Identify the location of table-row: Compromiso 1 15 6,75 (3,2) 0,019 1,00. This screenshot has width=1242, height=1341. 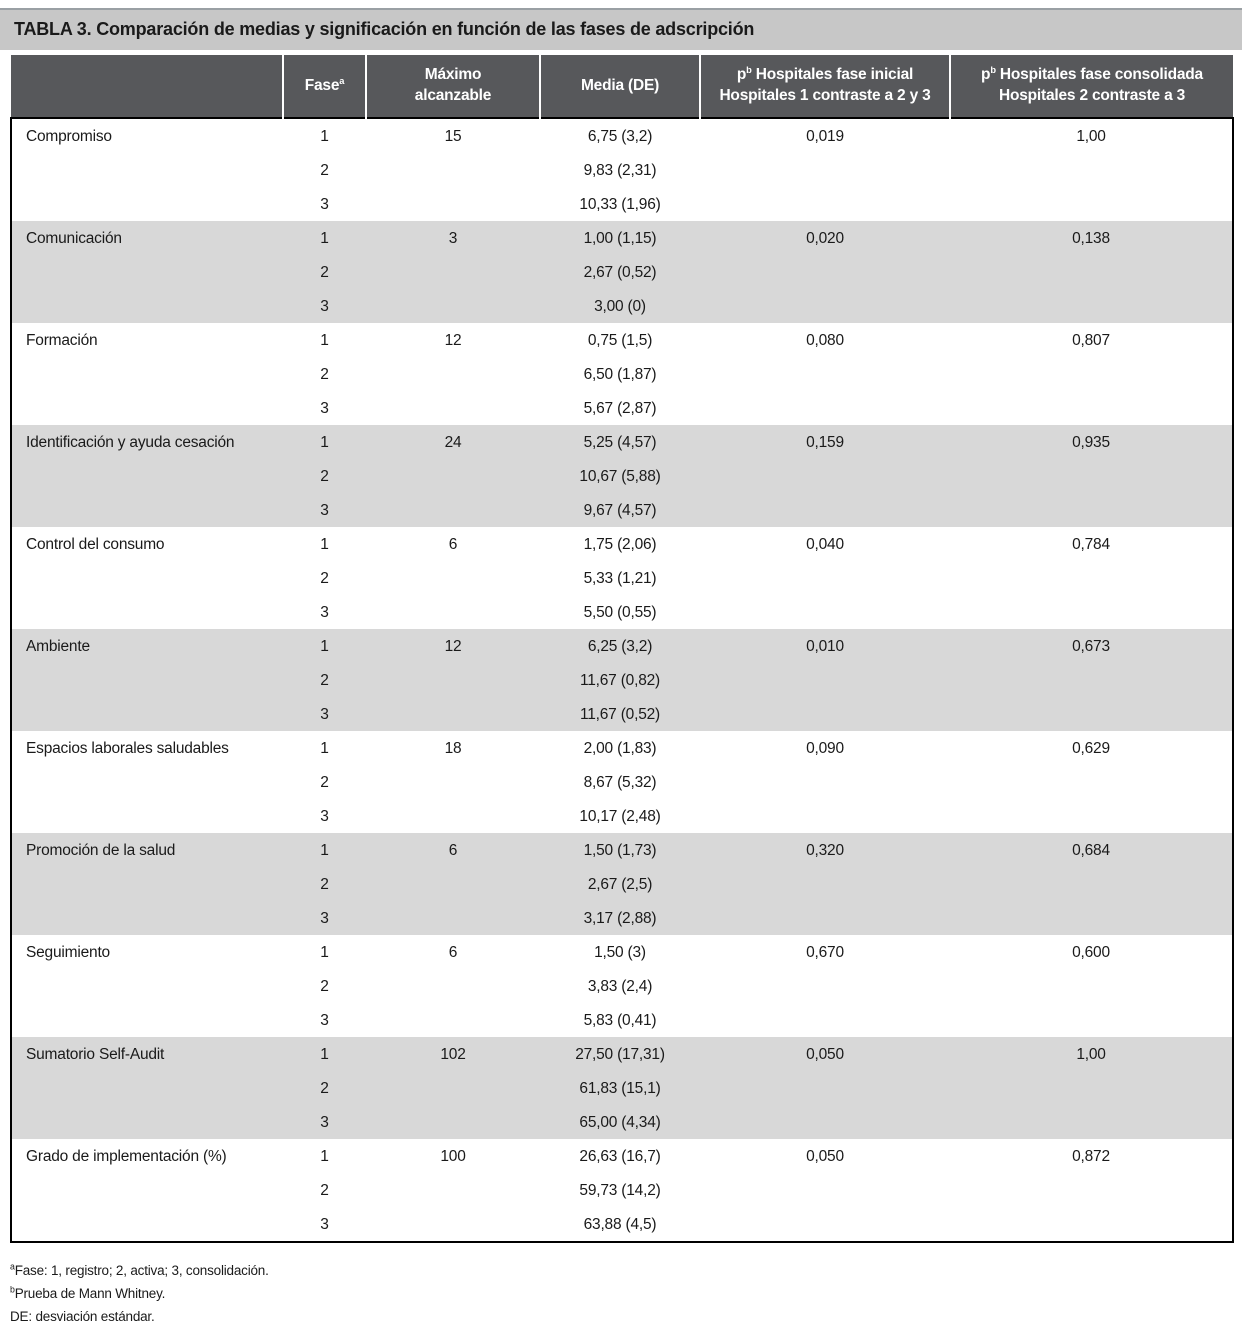
(622, 169).